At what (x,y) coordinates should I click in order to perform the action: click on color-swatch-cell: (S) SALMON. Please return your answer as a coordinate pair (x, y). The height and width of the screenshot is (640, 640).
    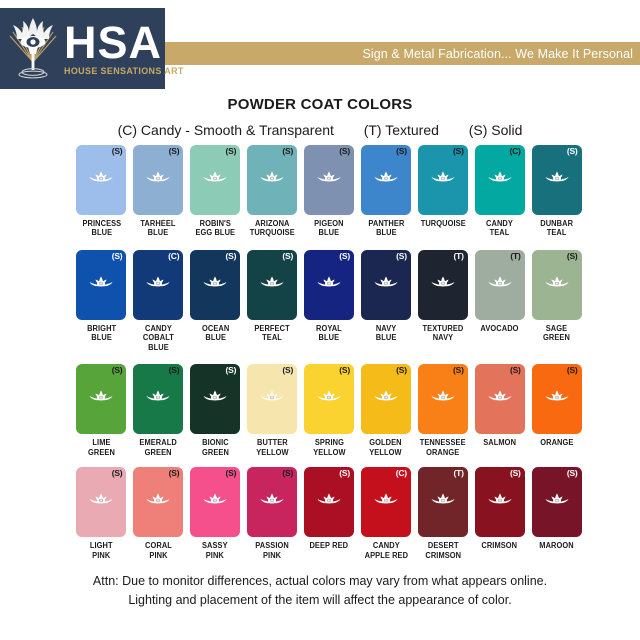
    Looking at the image, I should click on (499, 410).